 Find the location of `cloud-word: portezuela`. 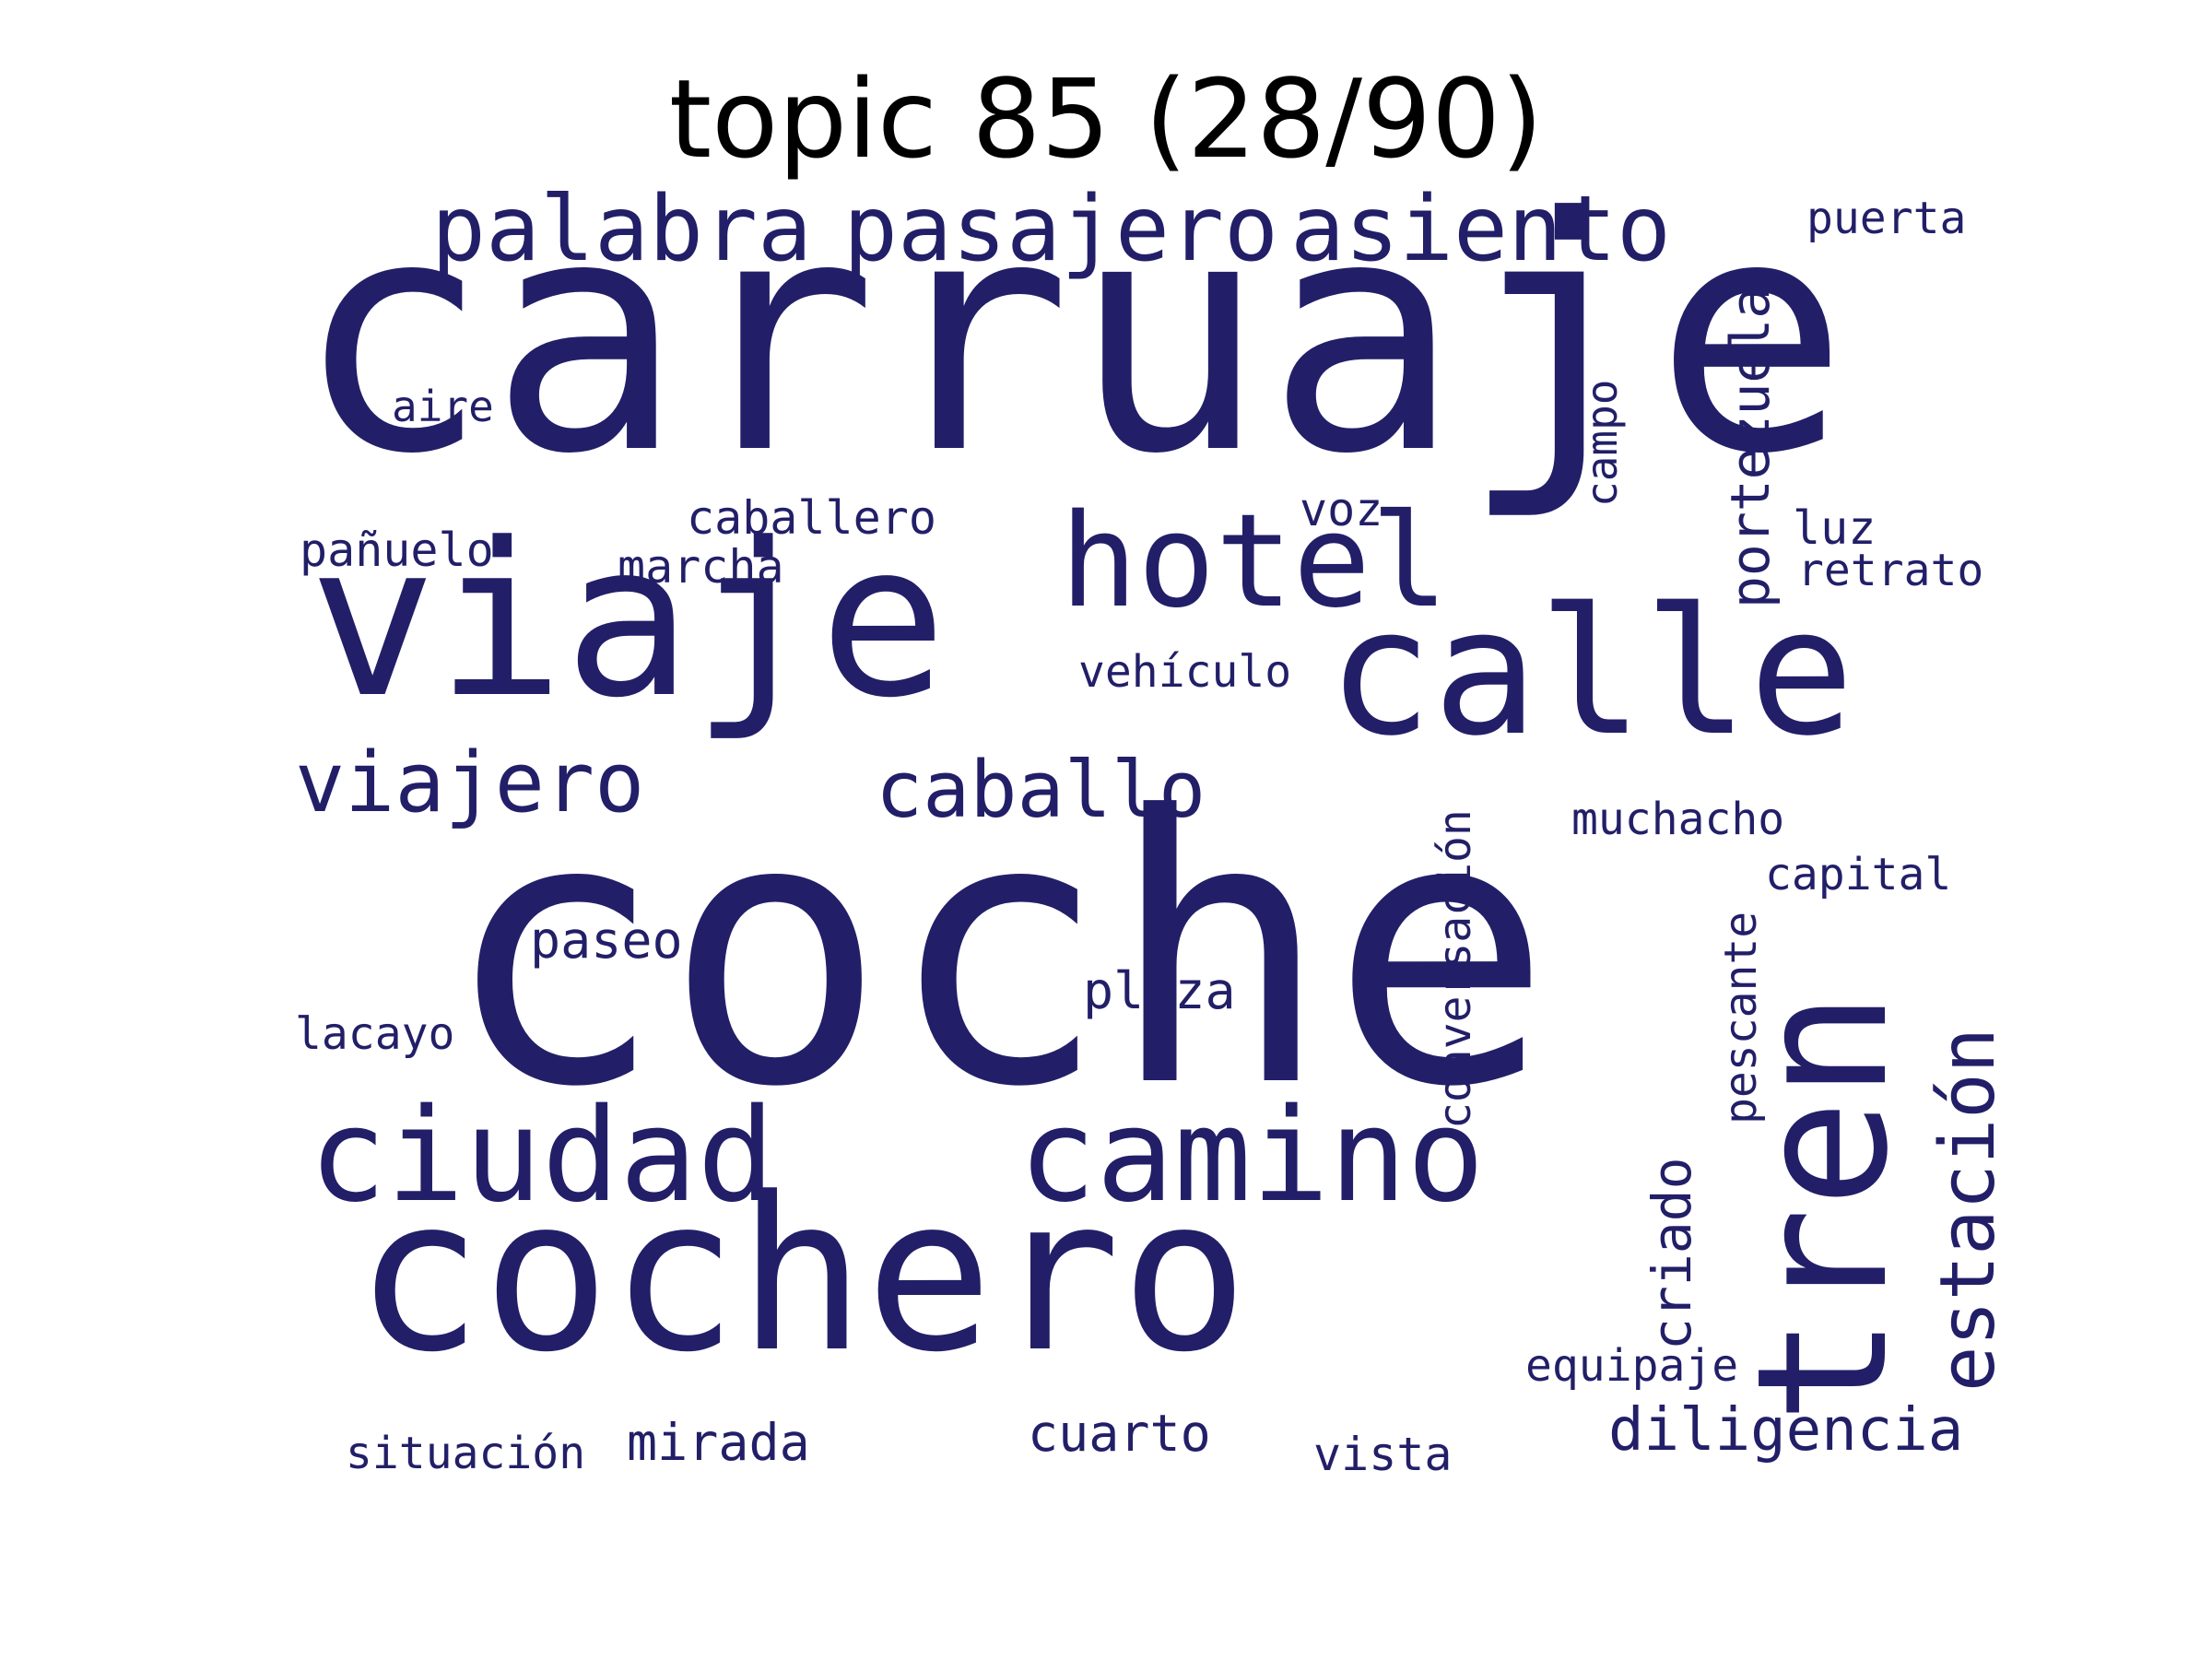

cloud-word: portezuela is located at coordinates (1750, 447).